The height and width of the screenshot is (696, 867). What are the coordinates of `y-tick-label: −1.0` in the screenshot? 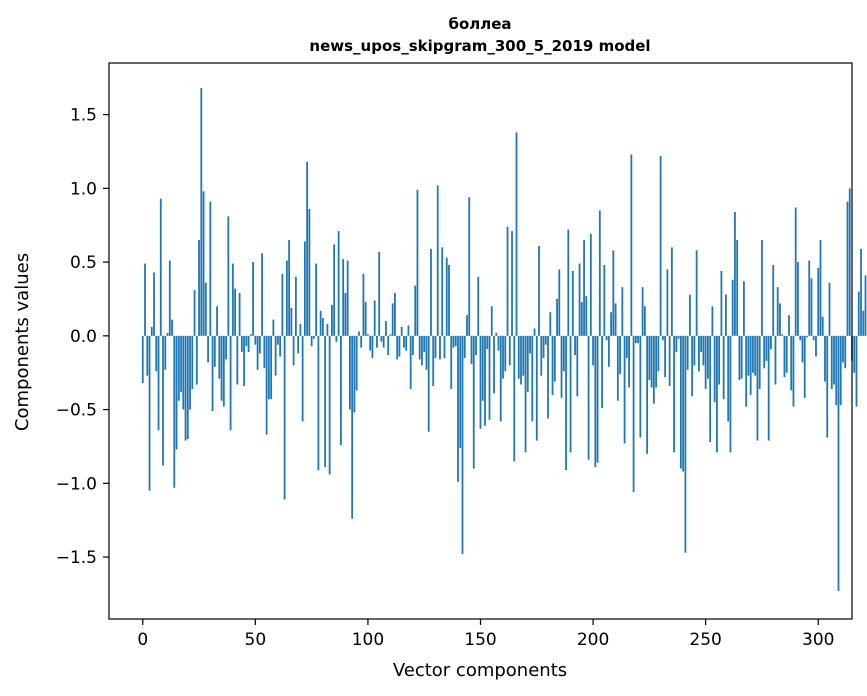 It's located at (76, 484).